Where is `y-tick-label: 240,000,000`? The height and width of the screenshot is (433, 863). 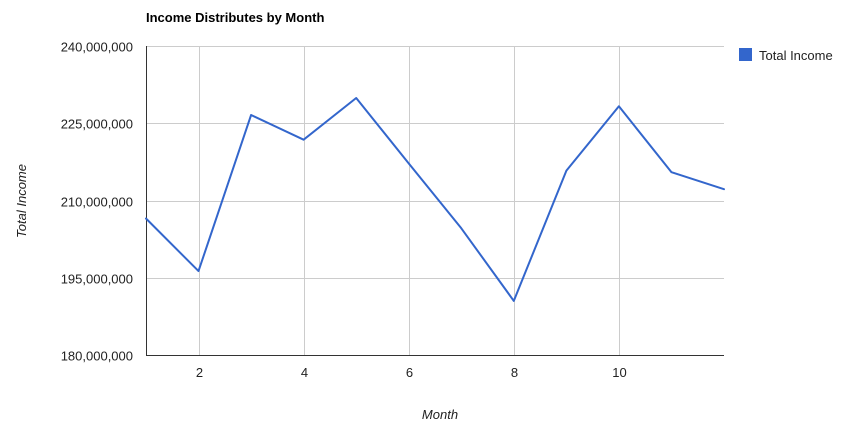 y-tick-label: 240,000,000 is located at coordinates (97, 47).